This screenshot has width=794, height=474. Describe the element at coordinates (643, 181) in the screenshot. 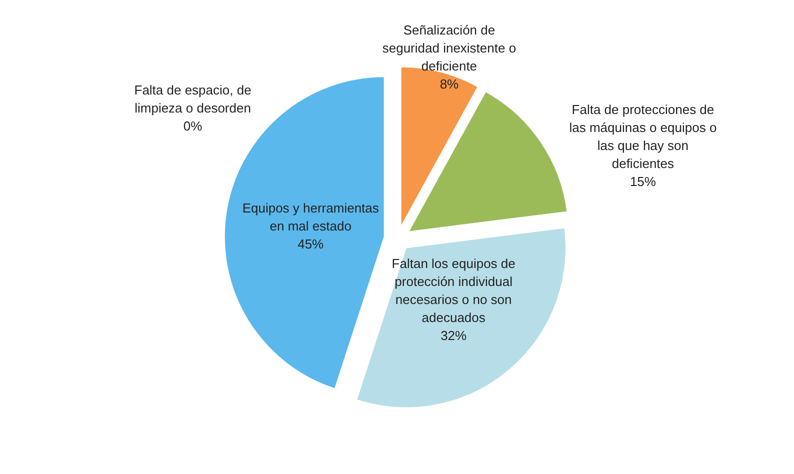

I see `data-label: 15%` at that location.